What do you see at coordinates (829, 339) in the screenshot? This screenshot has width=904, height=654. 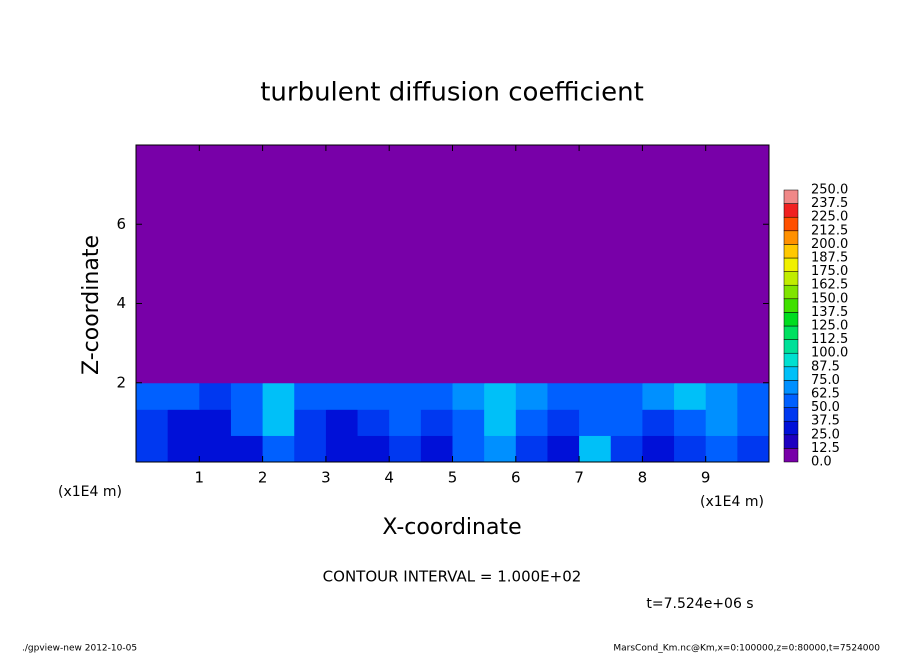 I see `colorbar-label: 112.5` at bounding box center [829, 339].